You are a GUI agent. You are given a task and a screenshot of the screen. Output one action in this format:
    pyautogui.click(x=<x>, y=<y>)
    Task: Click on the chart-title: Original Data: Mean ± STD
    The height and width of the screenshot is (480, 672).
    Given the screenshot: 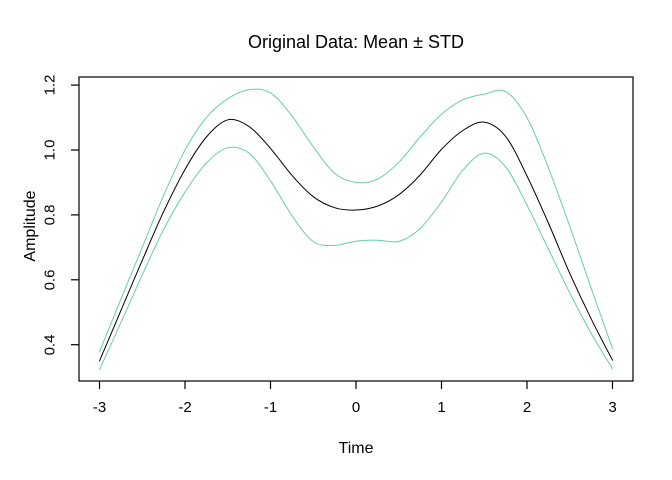 What is the action you would take?
    pyautogui.click(x=356, y=42)
    